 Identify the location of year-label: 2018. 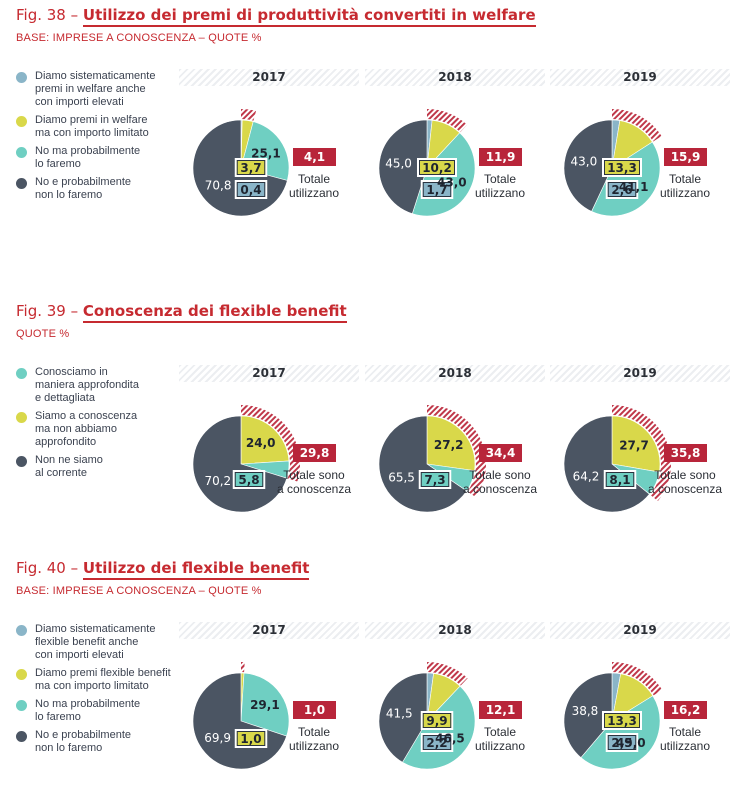
(455, 77).